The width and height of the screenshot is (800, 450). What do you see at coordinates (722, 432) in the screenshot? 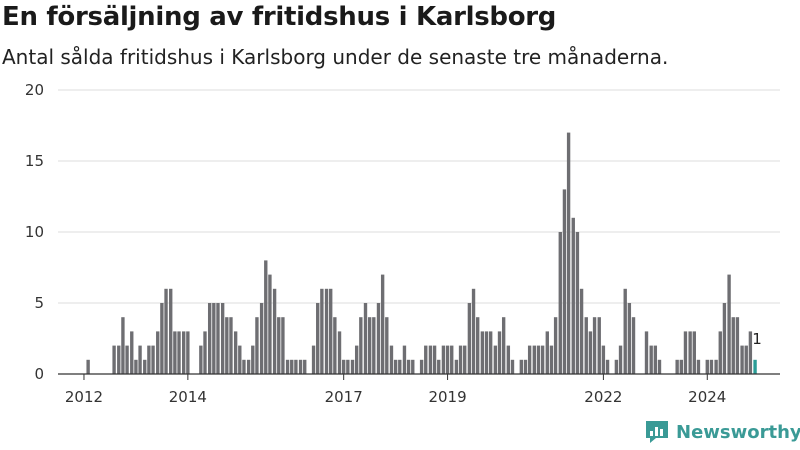
I see `newsworthy-logo: Newsworthy` at bounding box center [722, 432].